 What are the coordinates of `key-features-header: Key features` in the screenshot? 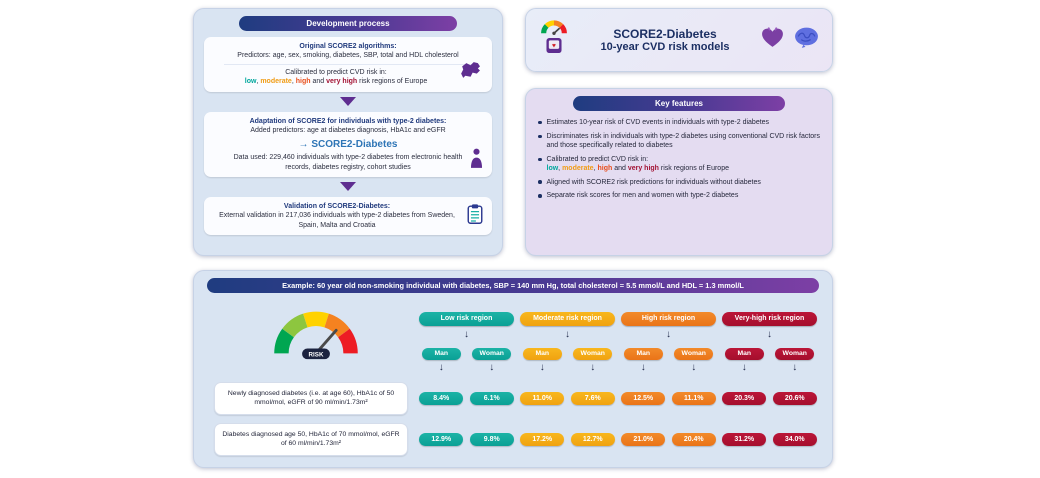 It's located at (679, 103).